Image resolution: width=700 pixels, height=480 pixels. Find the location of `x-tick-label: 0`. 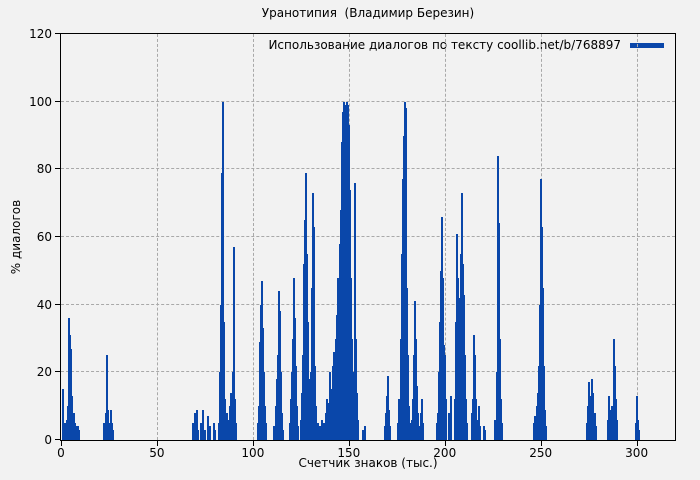

x-tick-label: 0 is located at coordinates (61, 453).